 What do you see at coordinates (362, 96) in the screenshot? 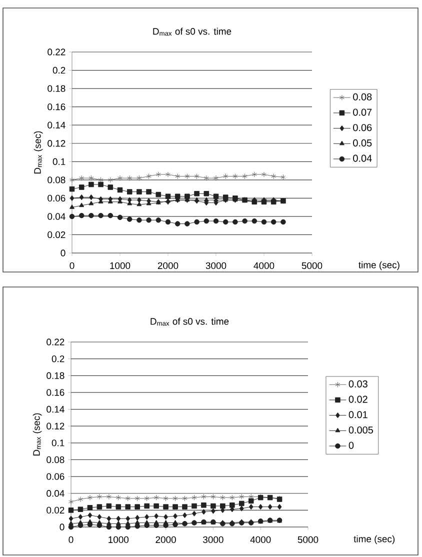
I see `legend-label: 0.08` at bounding box center [362, 96].